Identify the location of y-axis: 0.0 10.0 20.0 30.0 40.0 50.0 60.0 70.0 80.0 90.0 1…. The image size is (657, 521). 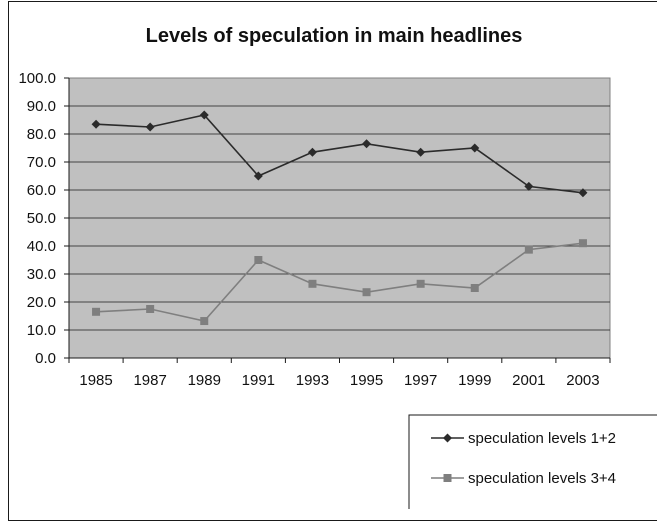
(44, 218).